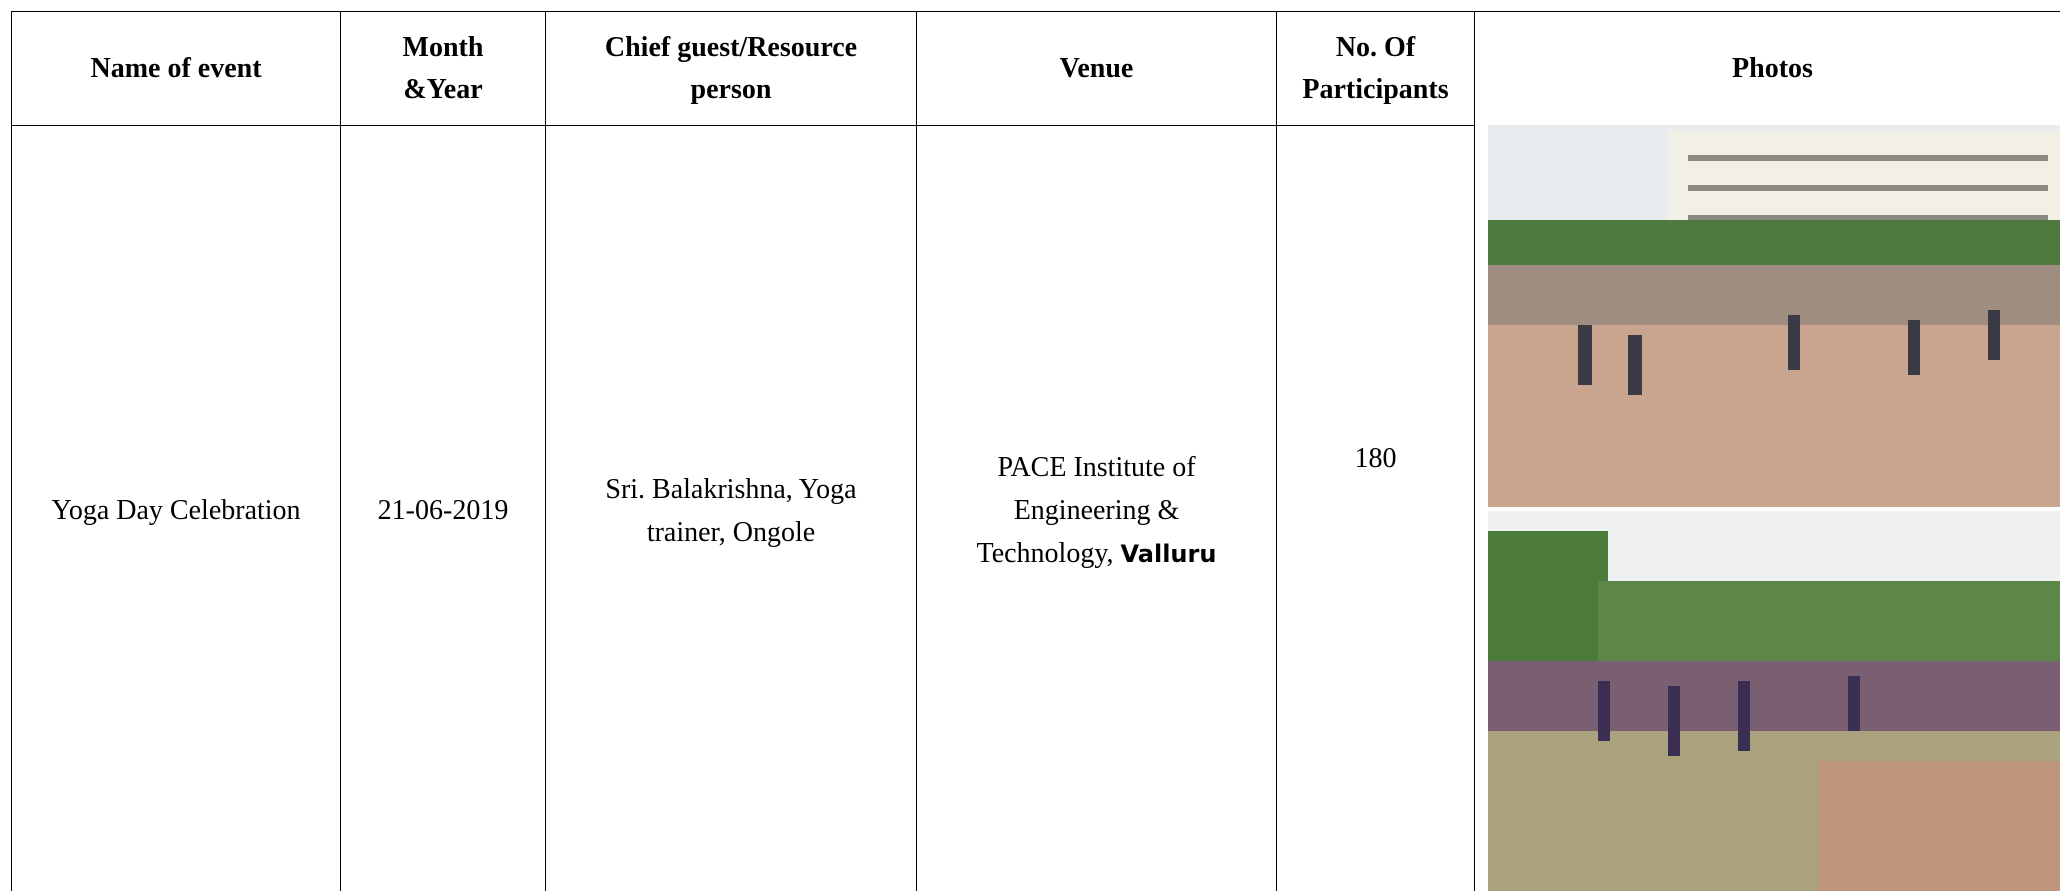 The image size is (2060, 891). Describe the element at coordinates (1375, 68) in the screenshot. I see `header-cell: No. Of Participants` at that location.